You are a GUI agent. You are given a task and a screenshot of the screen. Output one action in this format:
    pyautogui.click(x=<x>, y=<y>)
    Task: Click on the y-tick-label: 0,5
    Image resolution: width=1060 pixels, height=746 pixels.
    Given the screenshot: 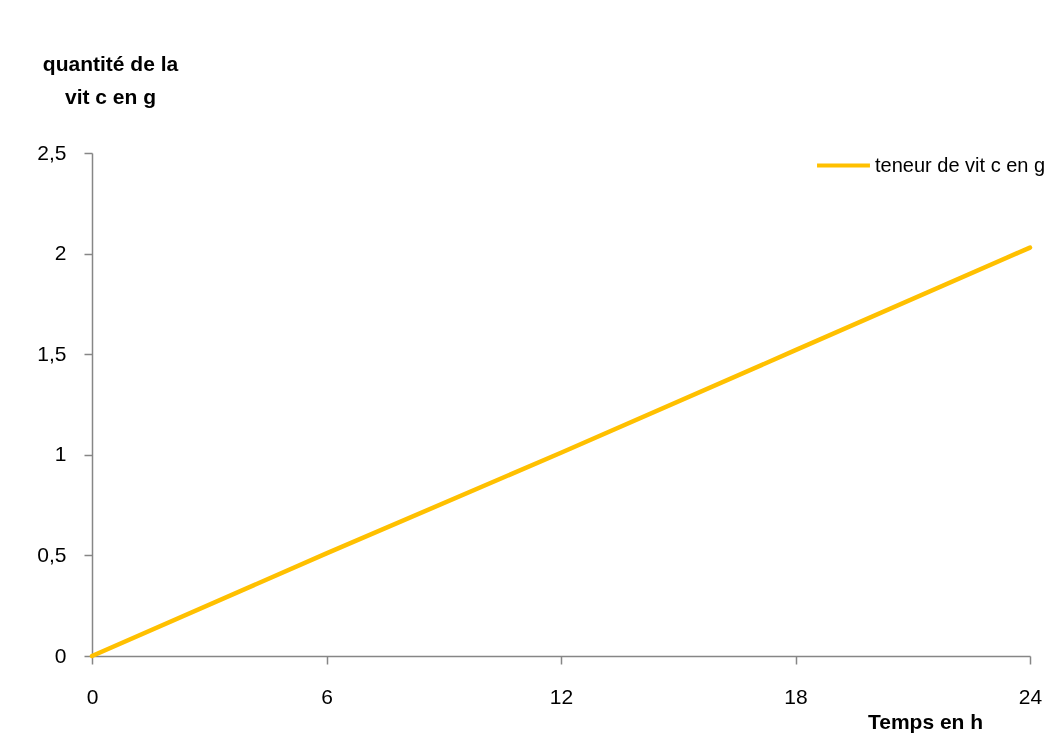 What is the action you would take?
    pyautogui.click(x=52, y=554)
    